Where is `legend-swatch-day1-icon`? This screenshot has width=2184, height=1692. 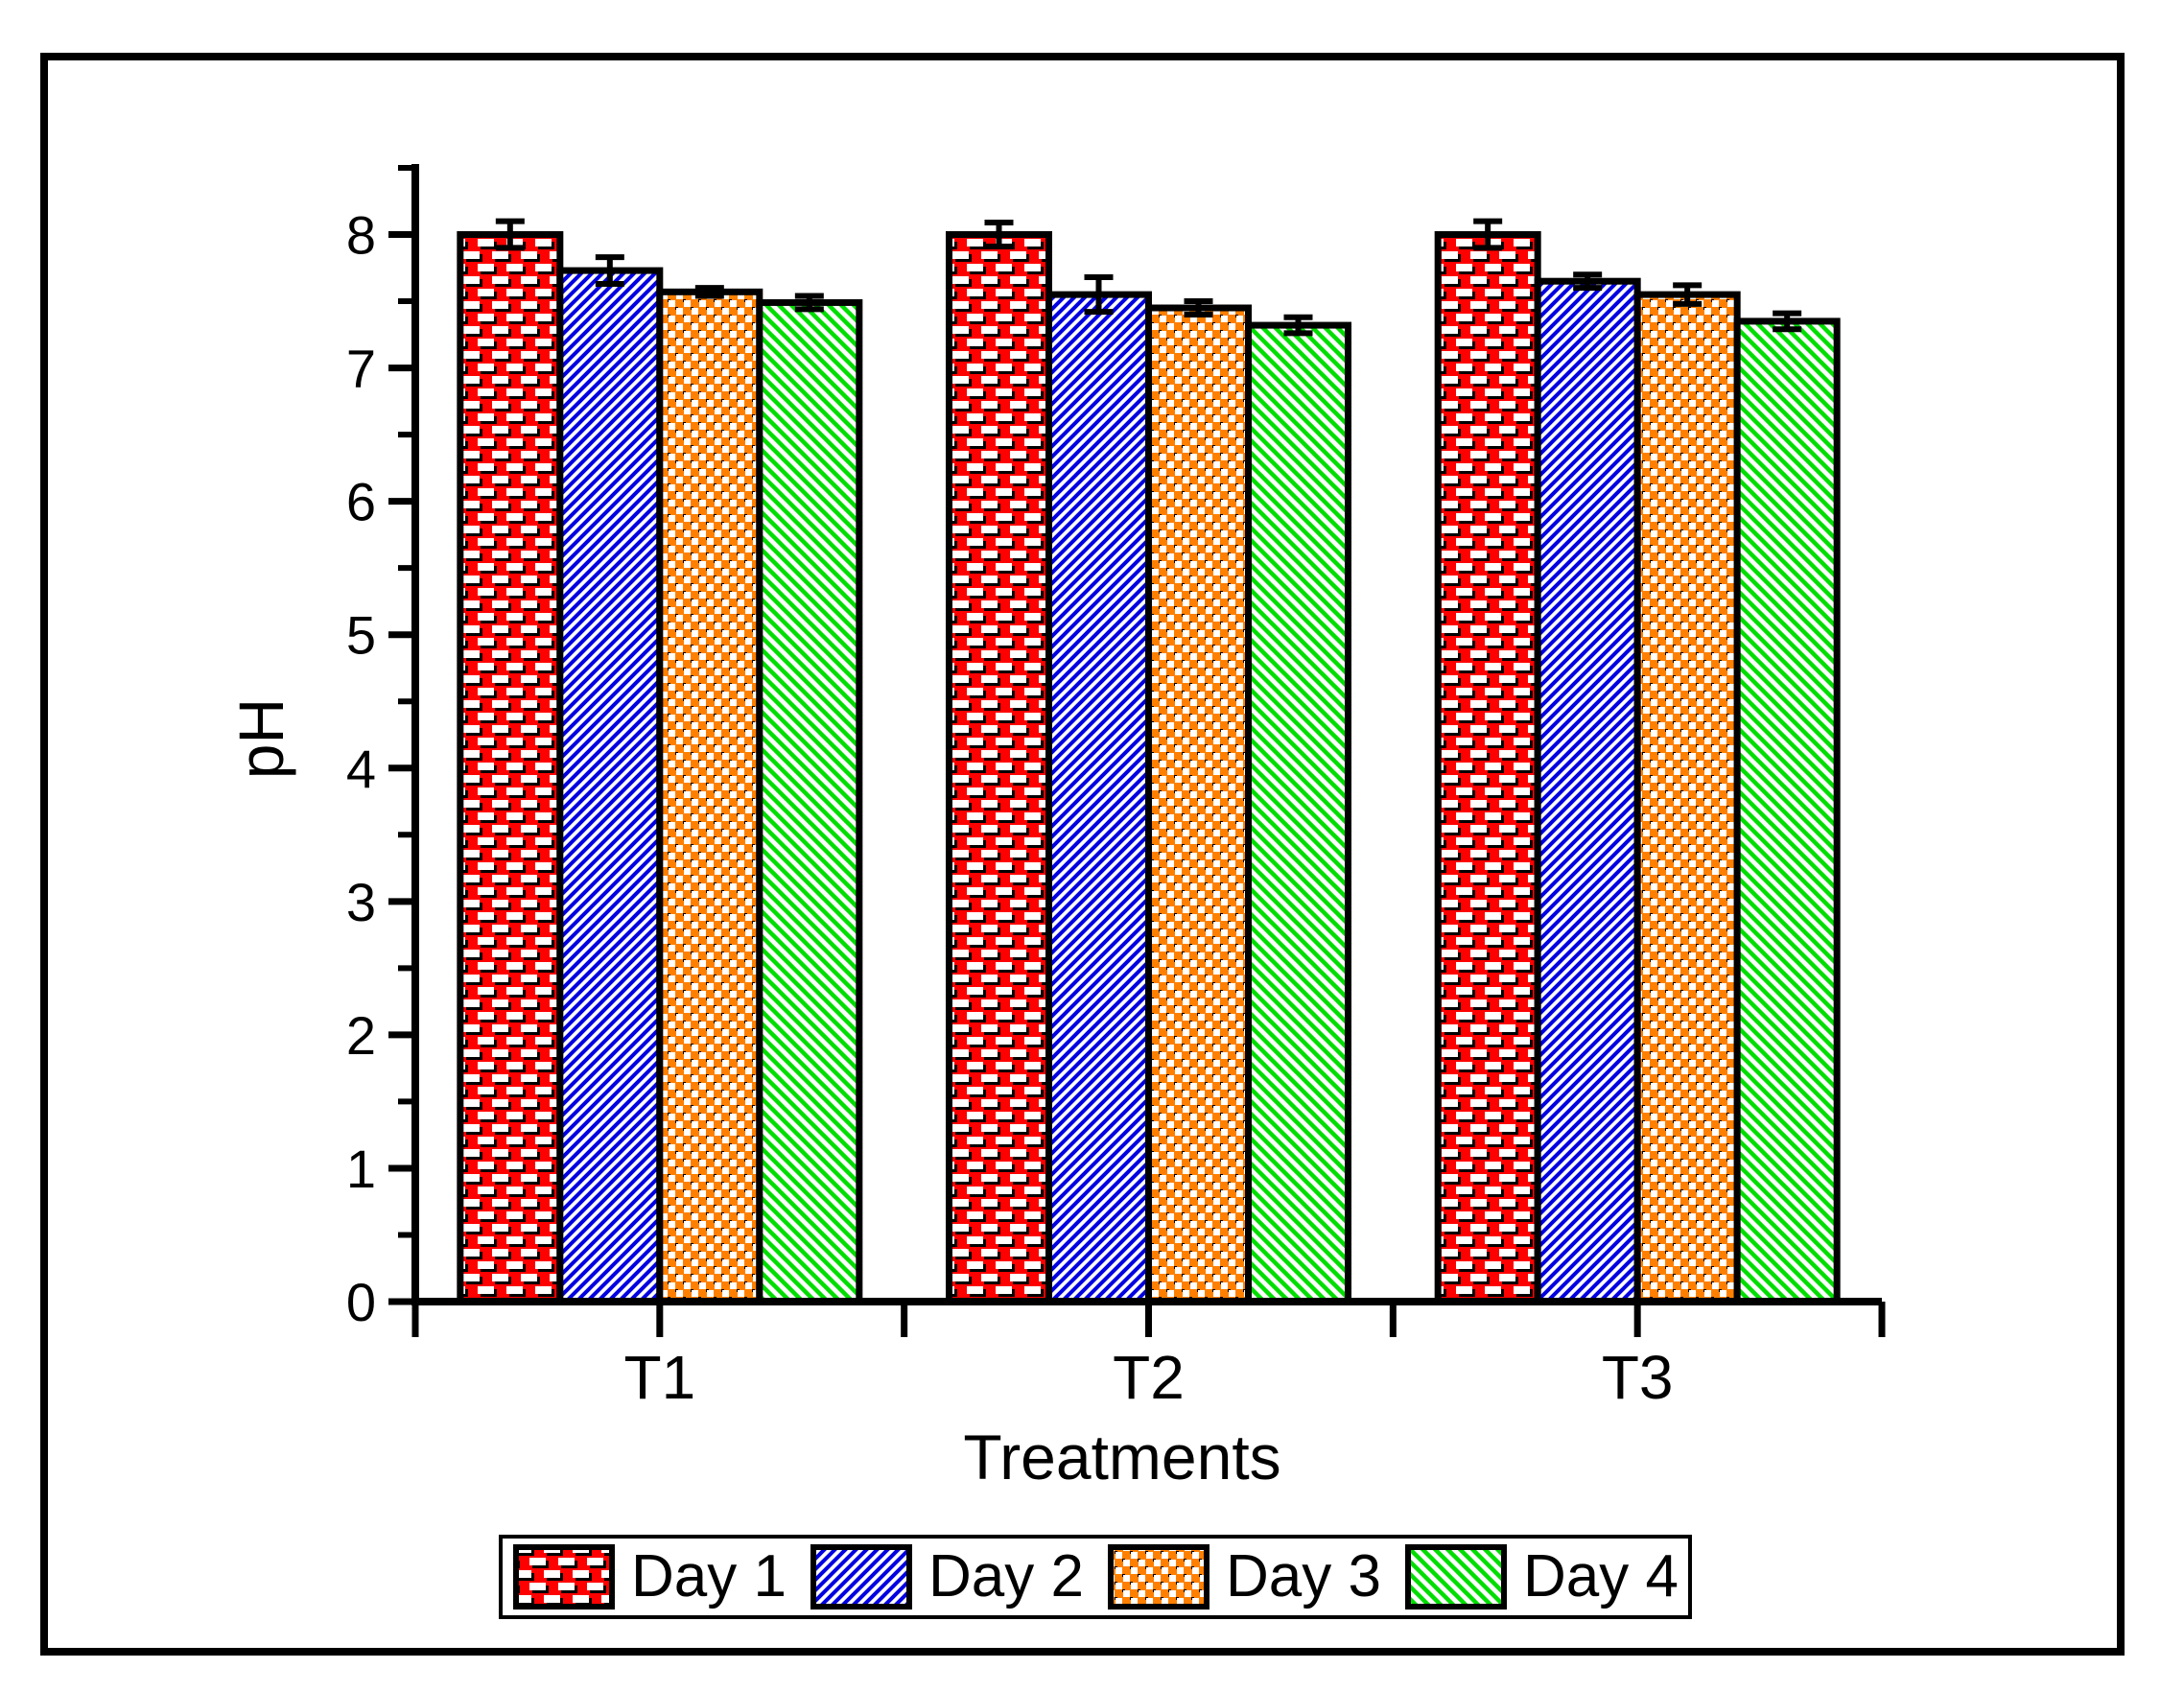 legend-swatch-day1-icon is located at coordinates (564, 1577).